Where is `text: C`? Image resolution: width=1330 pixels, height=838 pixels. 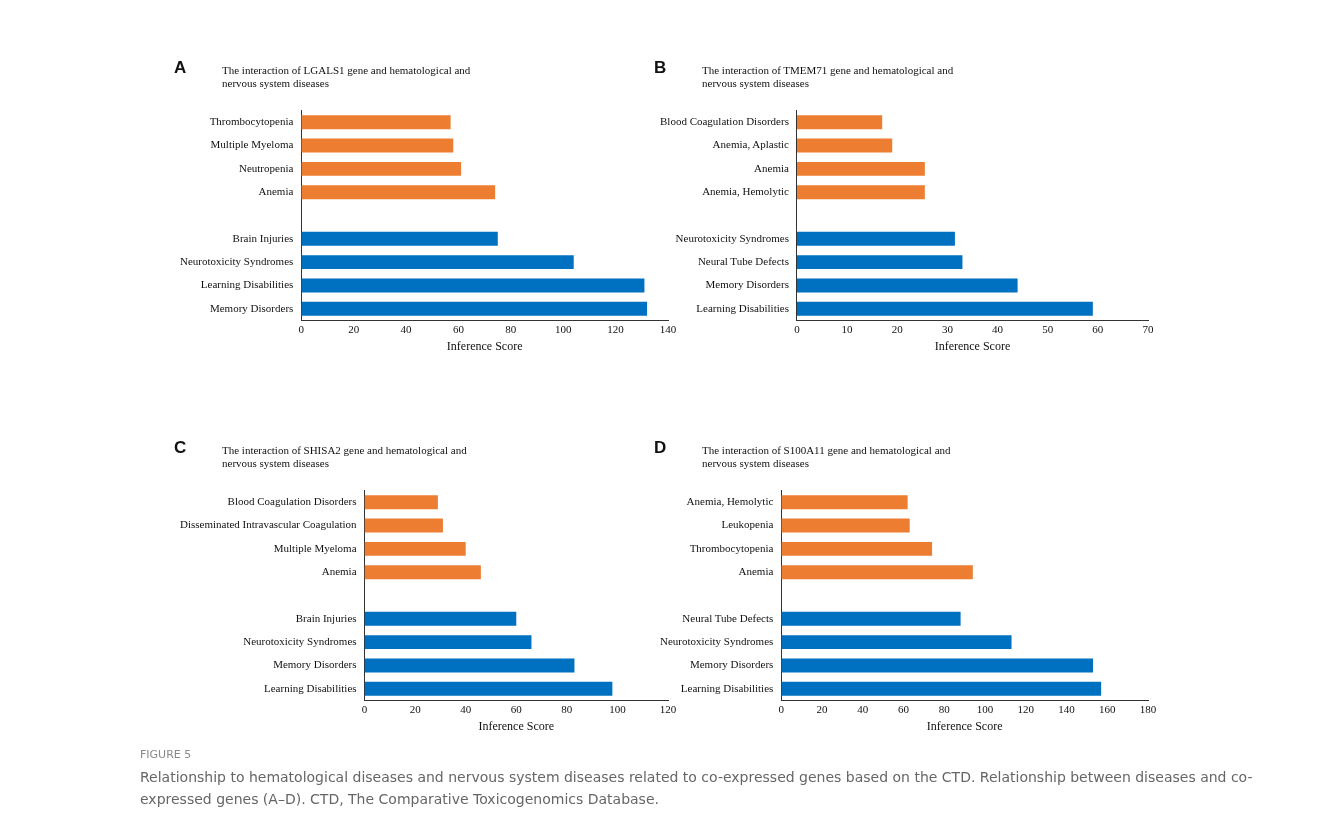
text: C is located at coordinates (180, 448).